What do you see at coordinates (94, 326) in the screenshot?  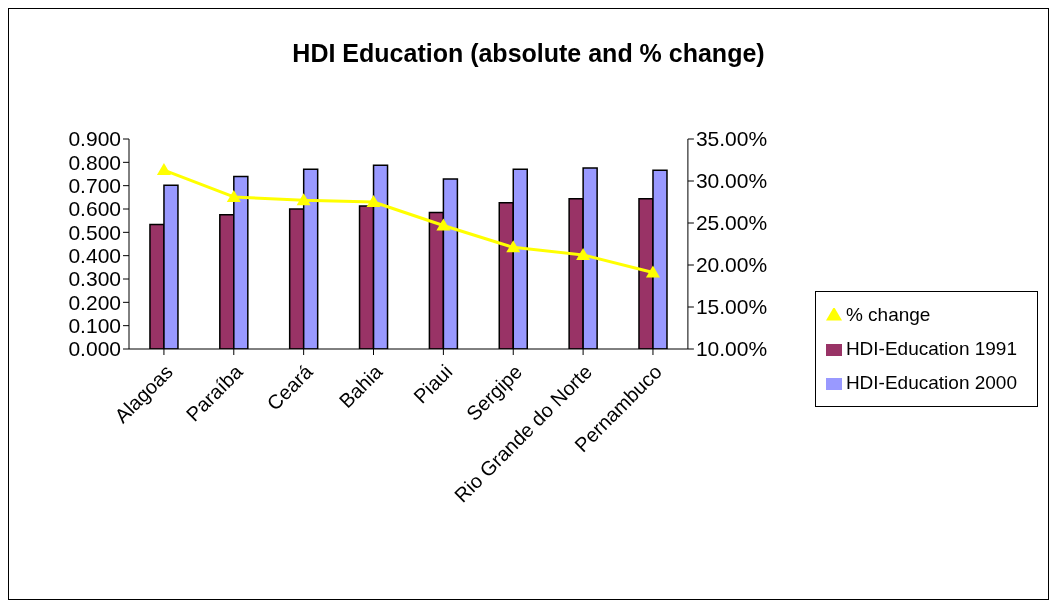 I see `y-tick-label: 0.100` at bounding box center [94, 326].